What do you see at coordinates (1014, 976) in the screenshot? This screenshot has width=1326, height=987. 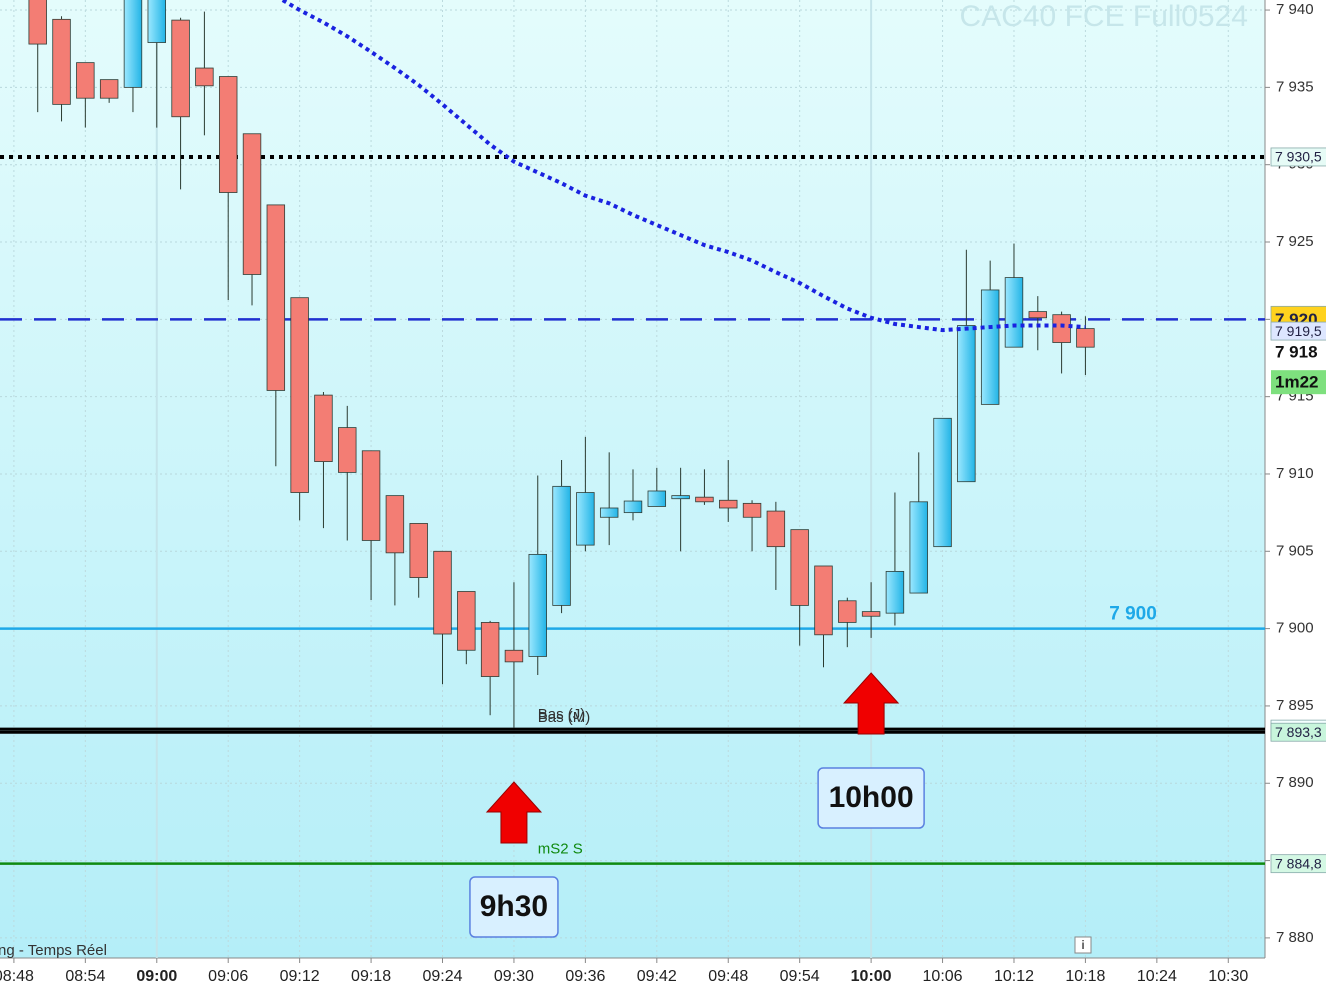 I see `x-tick-label: 10:12` at bounding box center [1014, 976].